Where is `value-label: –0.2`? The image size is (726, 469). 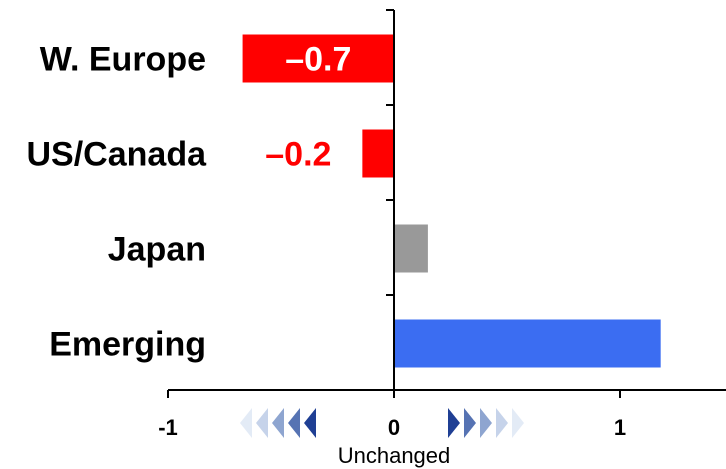
value-label: –0.2 is located at coordinates (298, 155).